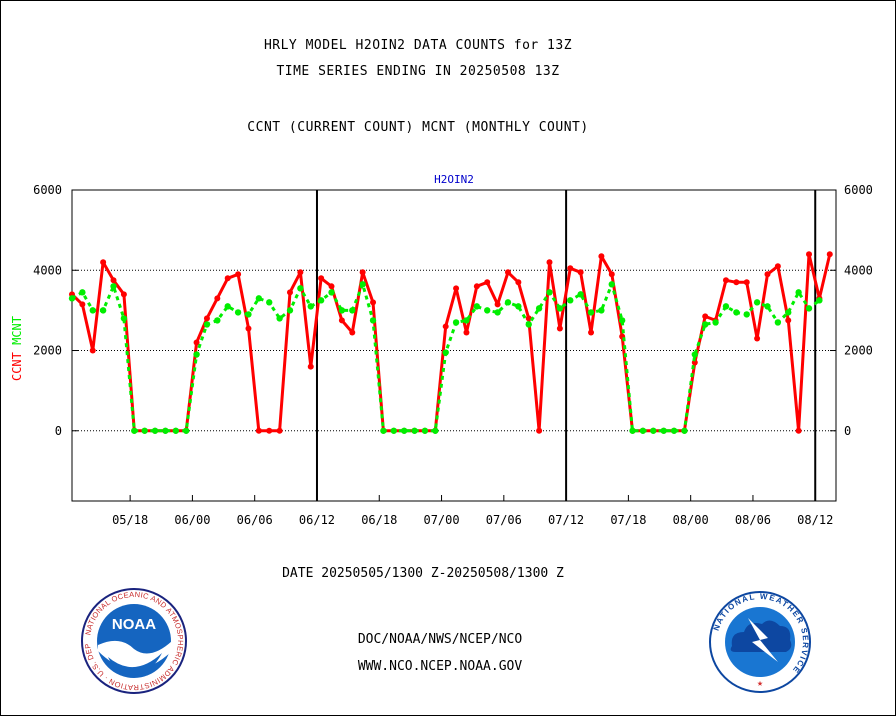 The height and width of the screenshot is (716, 896). What do you see at coordinates (134, 624) in the screenshot?
I see `svg-text: NOAA` at bounding box center [134, 624].